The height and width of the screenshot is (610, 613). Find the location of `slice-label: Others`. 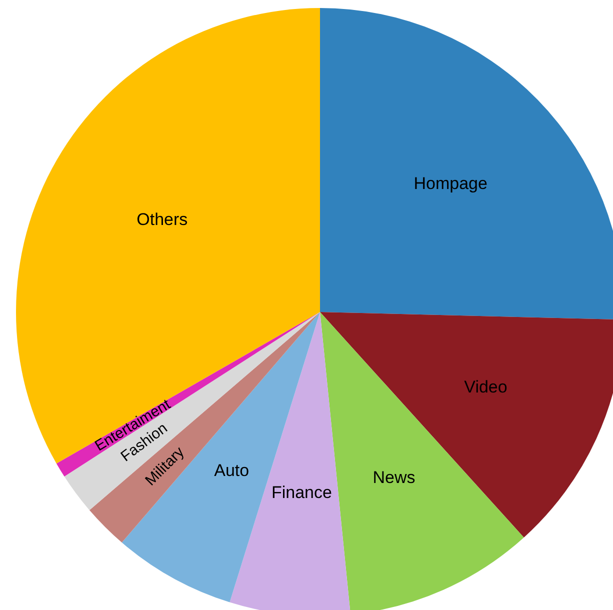

slice-label: Others is located at coordinates (162, 220).